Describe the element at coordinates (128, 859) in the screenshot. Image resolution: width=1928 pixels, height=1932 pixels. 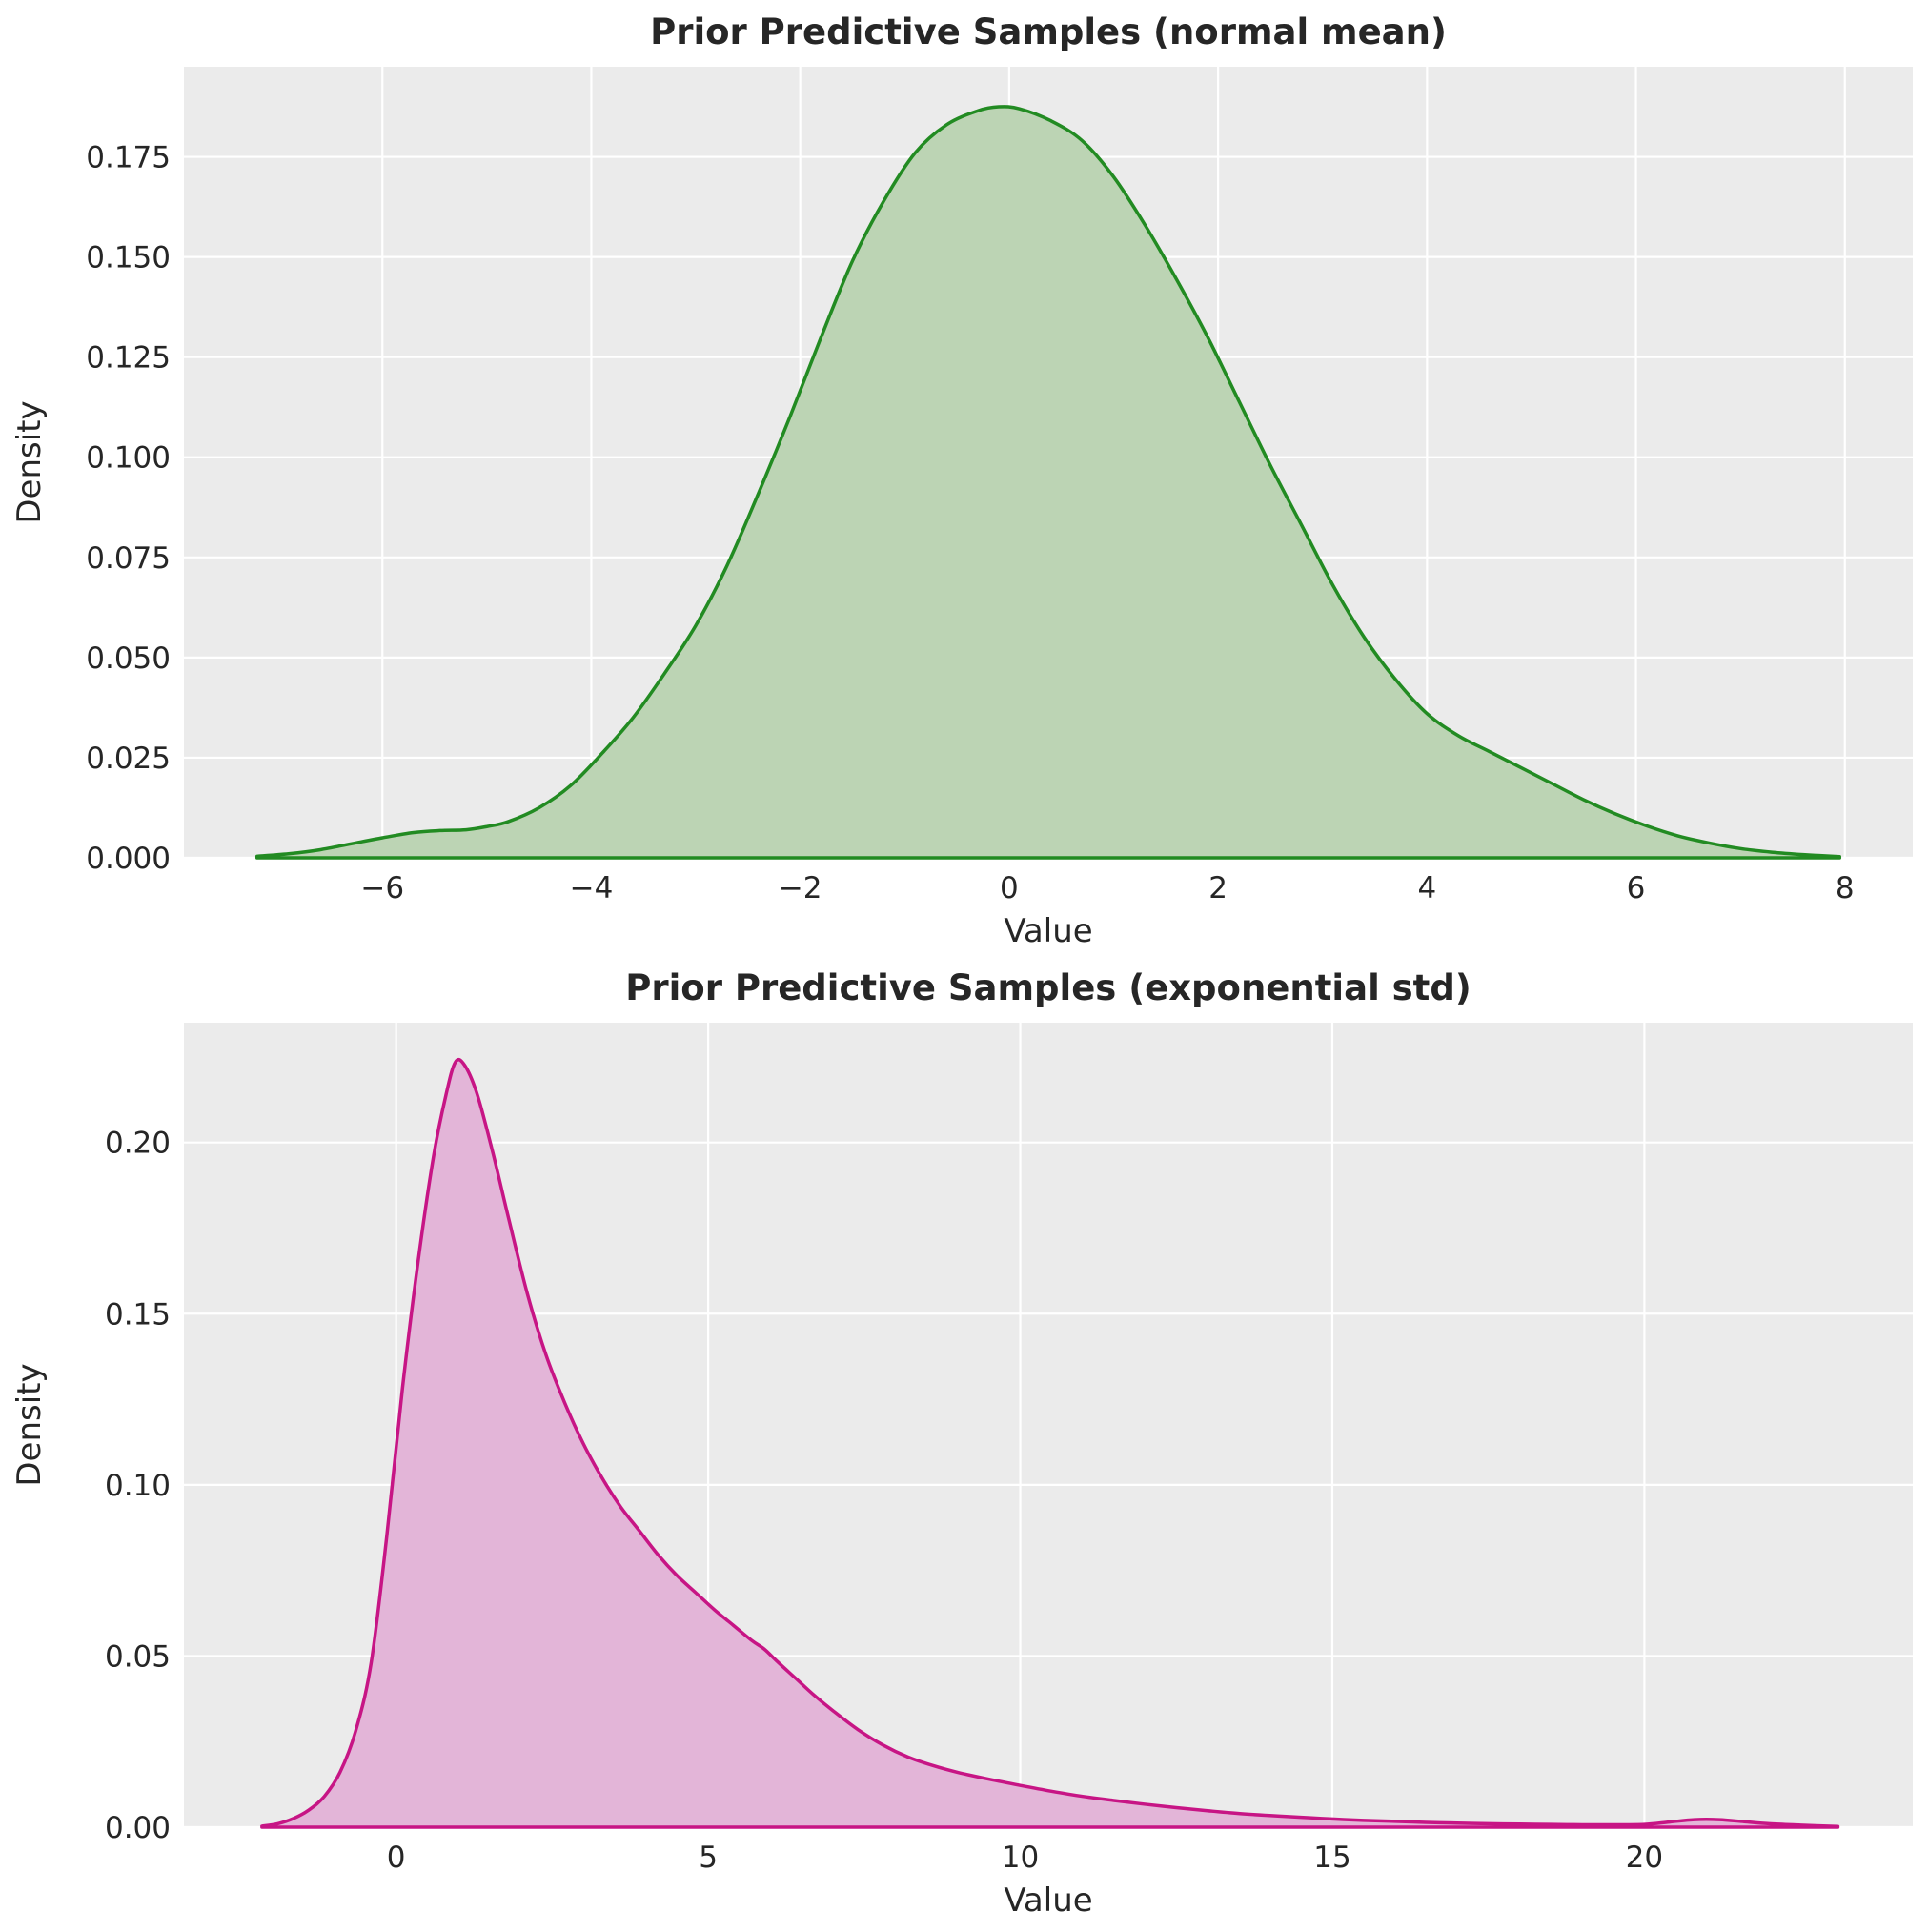
I see `y-tick-label: 0.000` at that location.